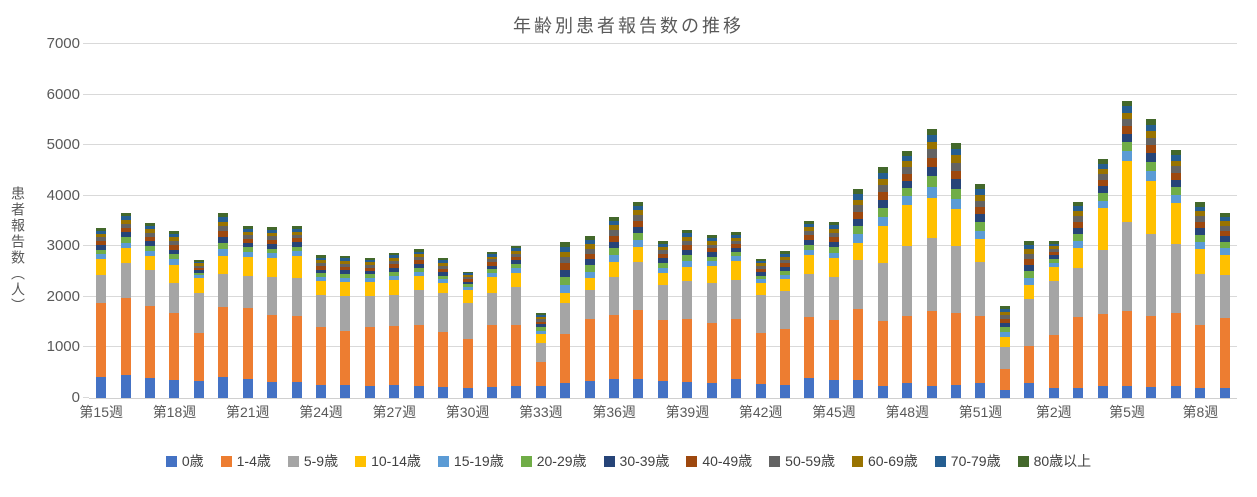 The image size is (1257, 497). Describe the element at coordinates (125, 214) in the screenshot. I see `bar-segment-第16週-80歳以上` at that location.